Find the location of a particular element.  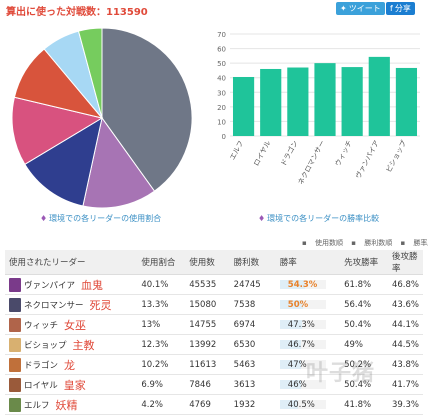

tweet-button: ✦ ツイート is located at coordinates (360, 8).